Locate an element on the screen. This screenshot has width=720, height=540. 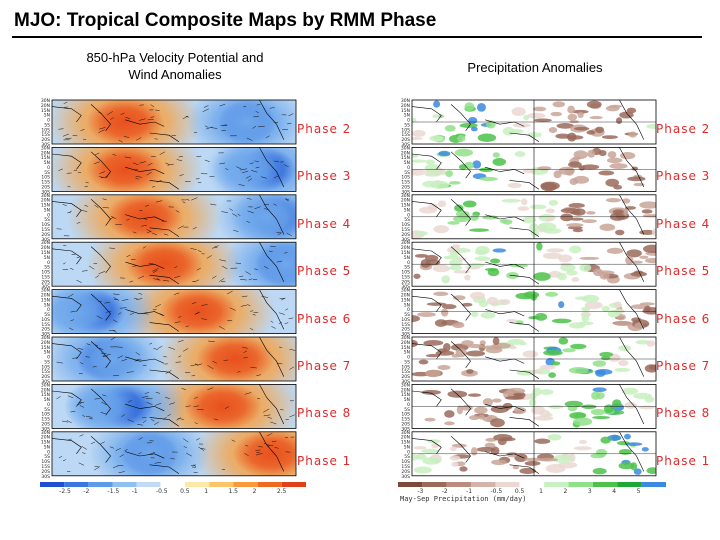
left-colorbar-tick: 2 is located at coordinates (254, 491).